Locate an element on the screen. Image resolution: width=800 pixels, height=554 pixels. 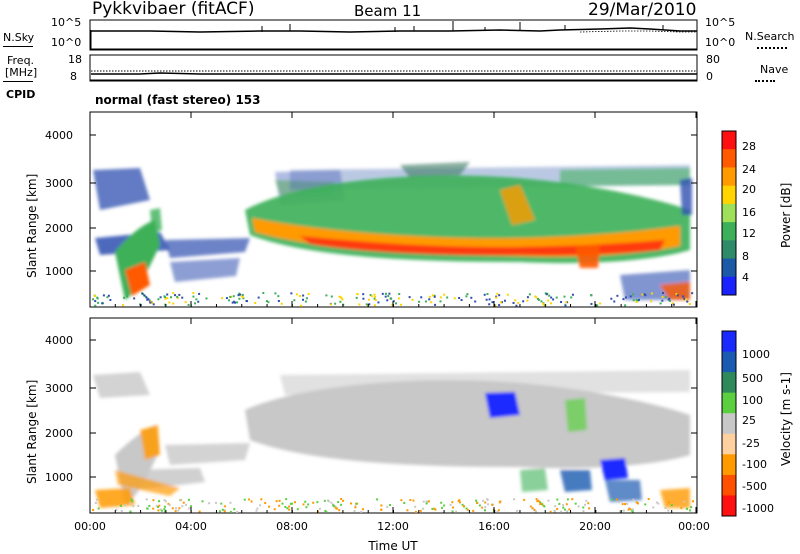
power-cbar-tick-20: 20 is located at coordinates (749, 189).